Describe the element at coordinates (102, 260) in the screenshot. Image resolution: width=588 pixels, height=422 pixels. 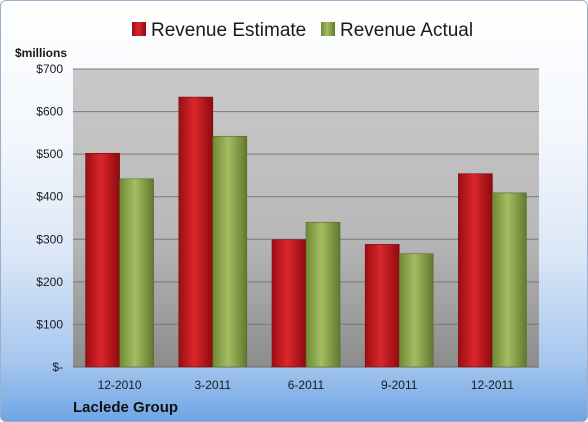
I see `bar-estimate-12-2010` at that location.